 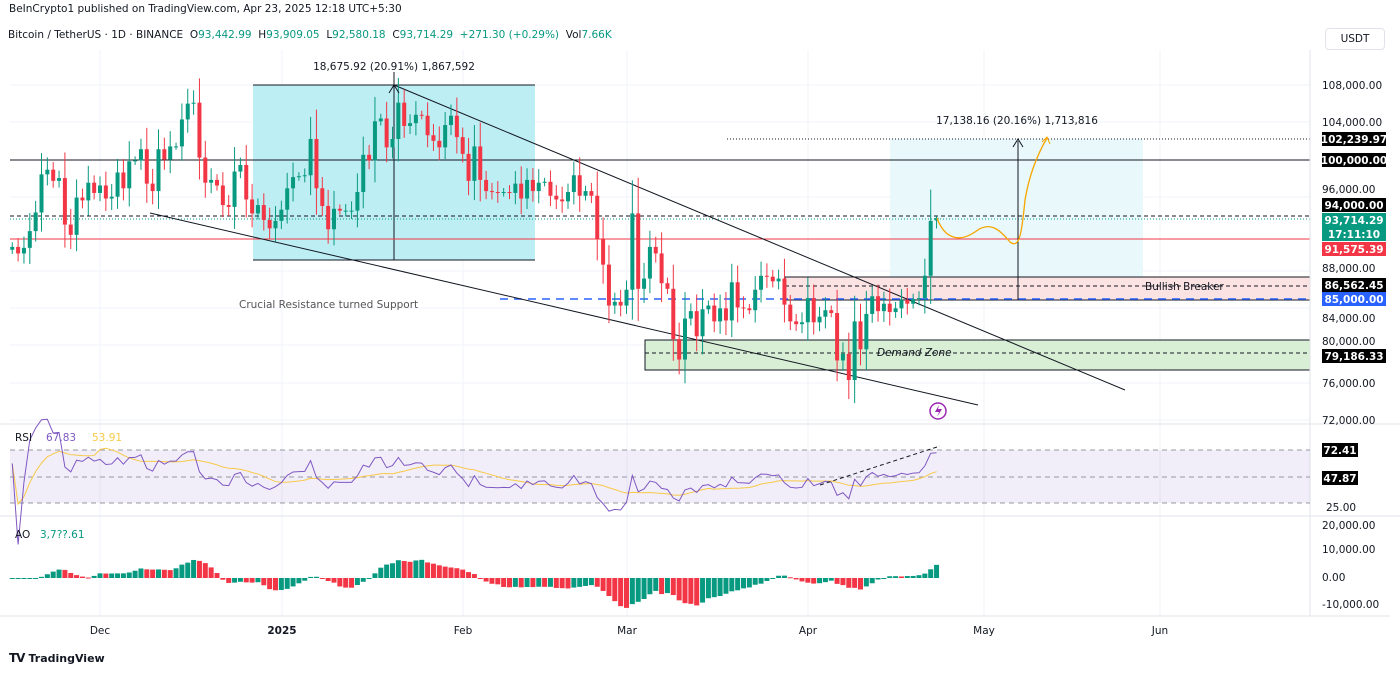 What do you see at coordinates (1017, 121) in the screenshot?
I see `right-measure-label: 17,138.16 (20.16%) 1,713,816` at bounding box center [1017, 121].